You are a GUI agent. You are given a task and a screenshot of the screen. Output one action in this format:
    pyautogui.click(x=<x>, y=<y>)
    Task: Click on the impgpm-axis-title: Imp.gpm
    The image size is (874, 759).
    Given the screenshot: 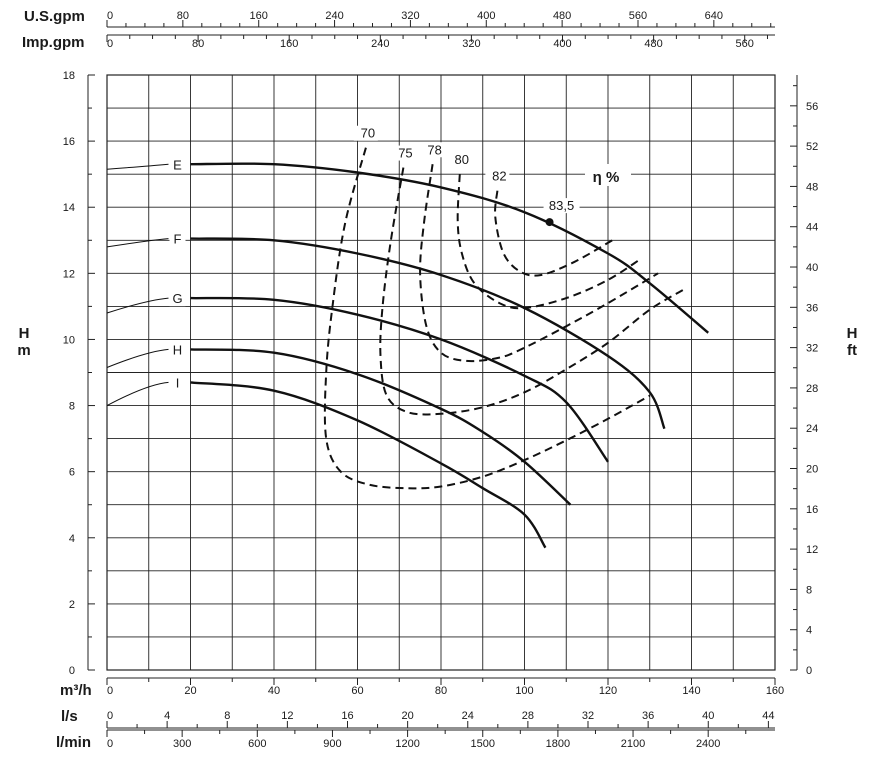 What is the action you would take?
    pyautogui.click(x=53, y=42)
    